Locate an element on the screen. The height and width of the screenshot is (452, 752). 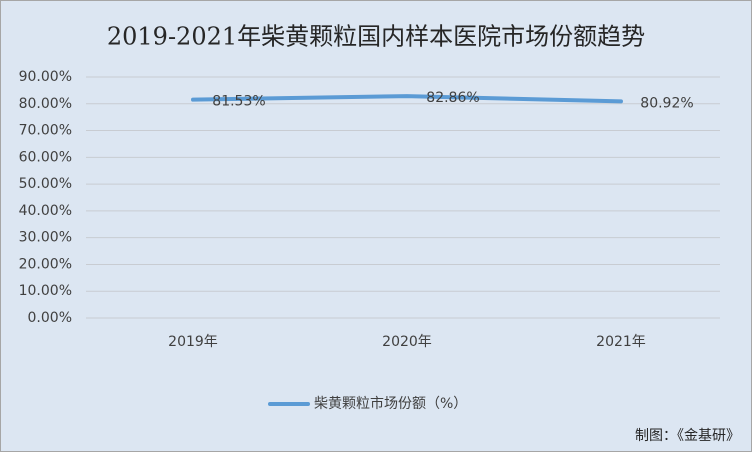
y-tick-label: 0.00% is located at coordinates (50, 318).